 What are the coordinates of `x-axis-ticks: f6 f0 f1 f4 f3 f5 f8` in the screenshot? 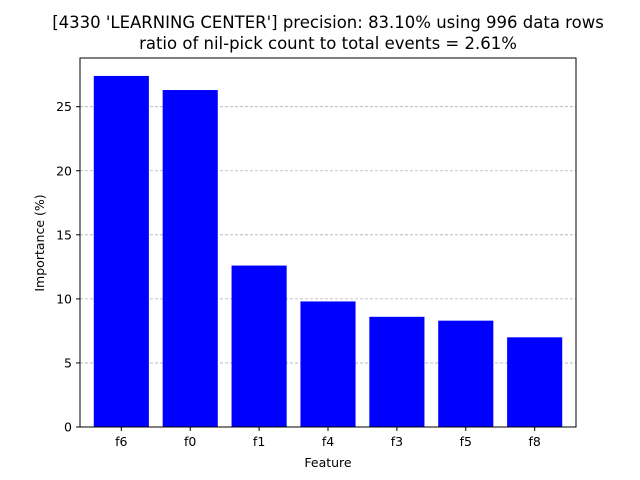 It's located at (328, 438).